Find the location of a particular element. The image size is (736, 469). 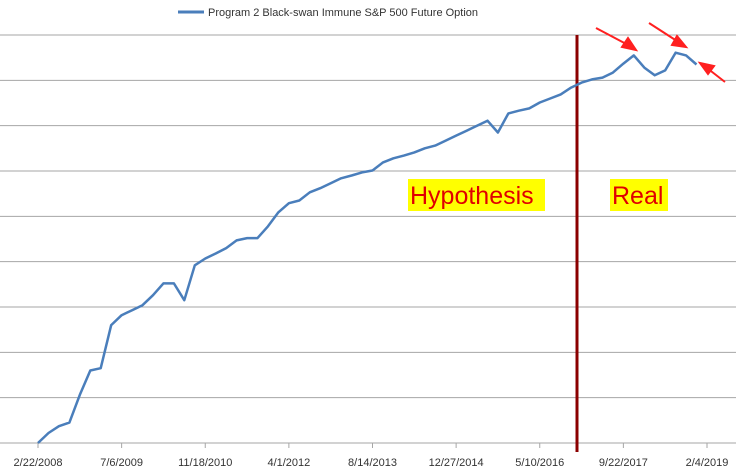

x-tick-label: 12/27/2014 is located at coordinates (456, 463).